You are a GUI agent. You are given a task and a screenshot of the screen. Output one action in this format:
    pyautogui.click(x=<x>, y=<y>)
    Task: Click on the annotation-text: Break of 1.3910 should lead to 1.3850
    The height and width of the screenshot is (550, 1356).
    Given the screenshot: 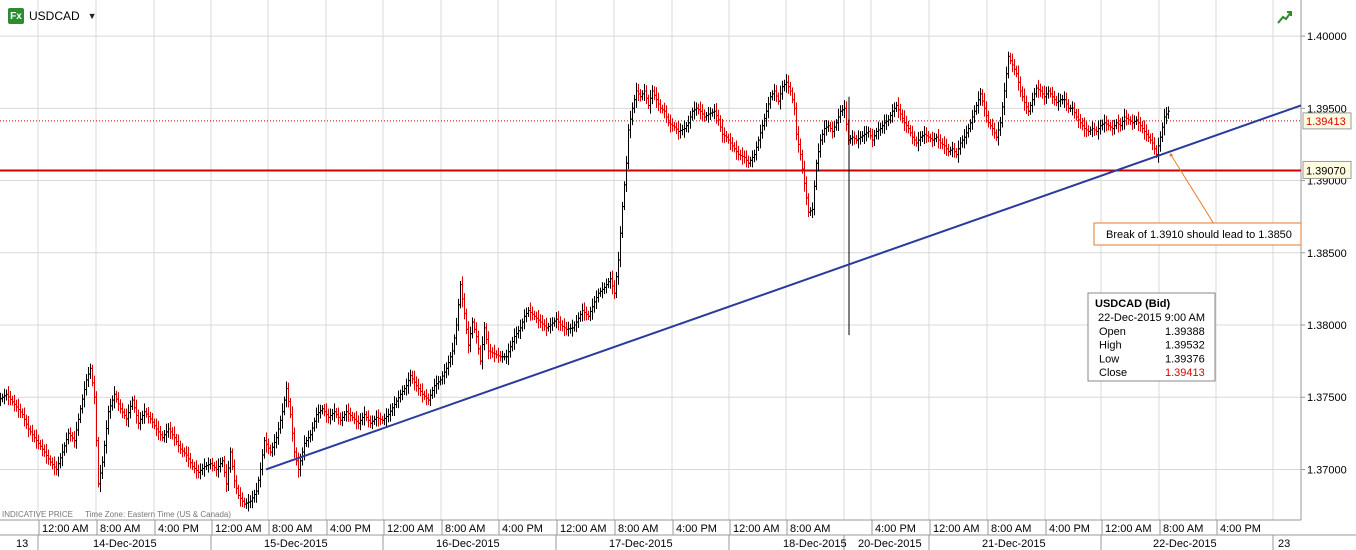 What is the action you would take?
    pyautogui.click(x=1199, y=235)
    